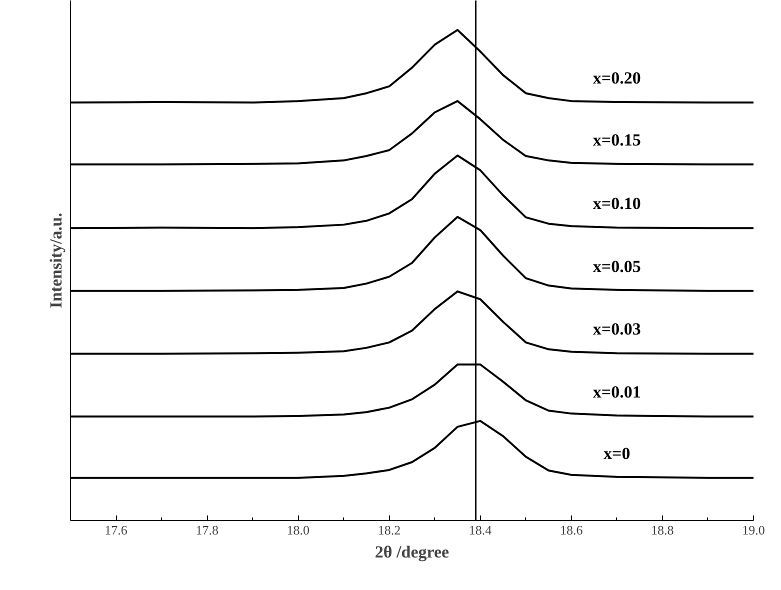 This screenshot has height=590, width=781. I want to click on series-label: x=0.15, so click(616, 140).